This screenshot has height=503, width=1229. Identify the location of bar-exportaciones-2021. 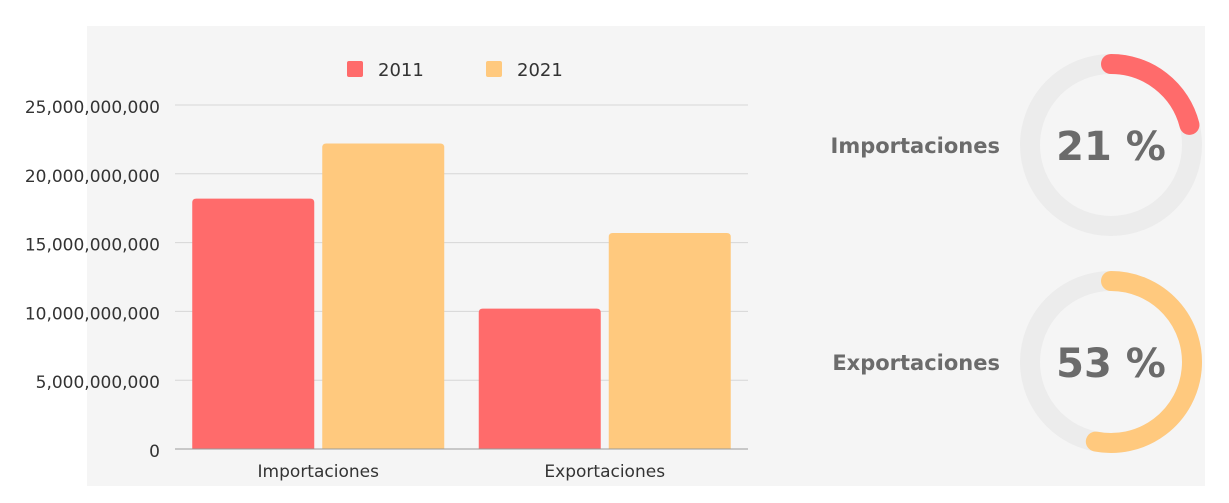
(669, 340).